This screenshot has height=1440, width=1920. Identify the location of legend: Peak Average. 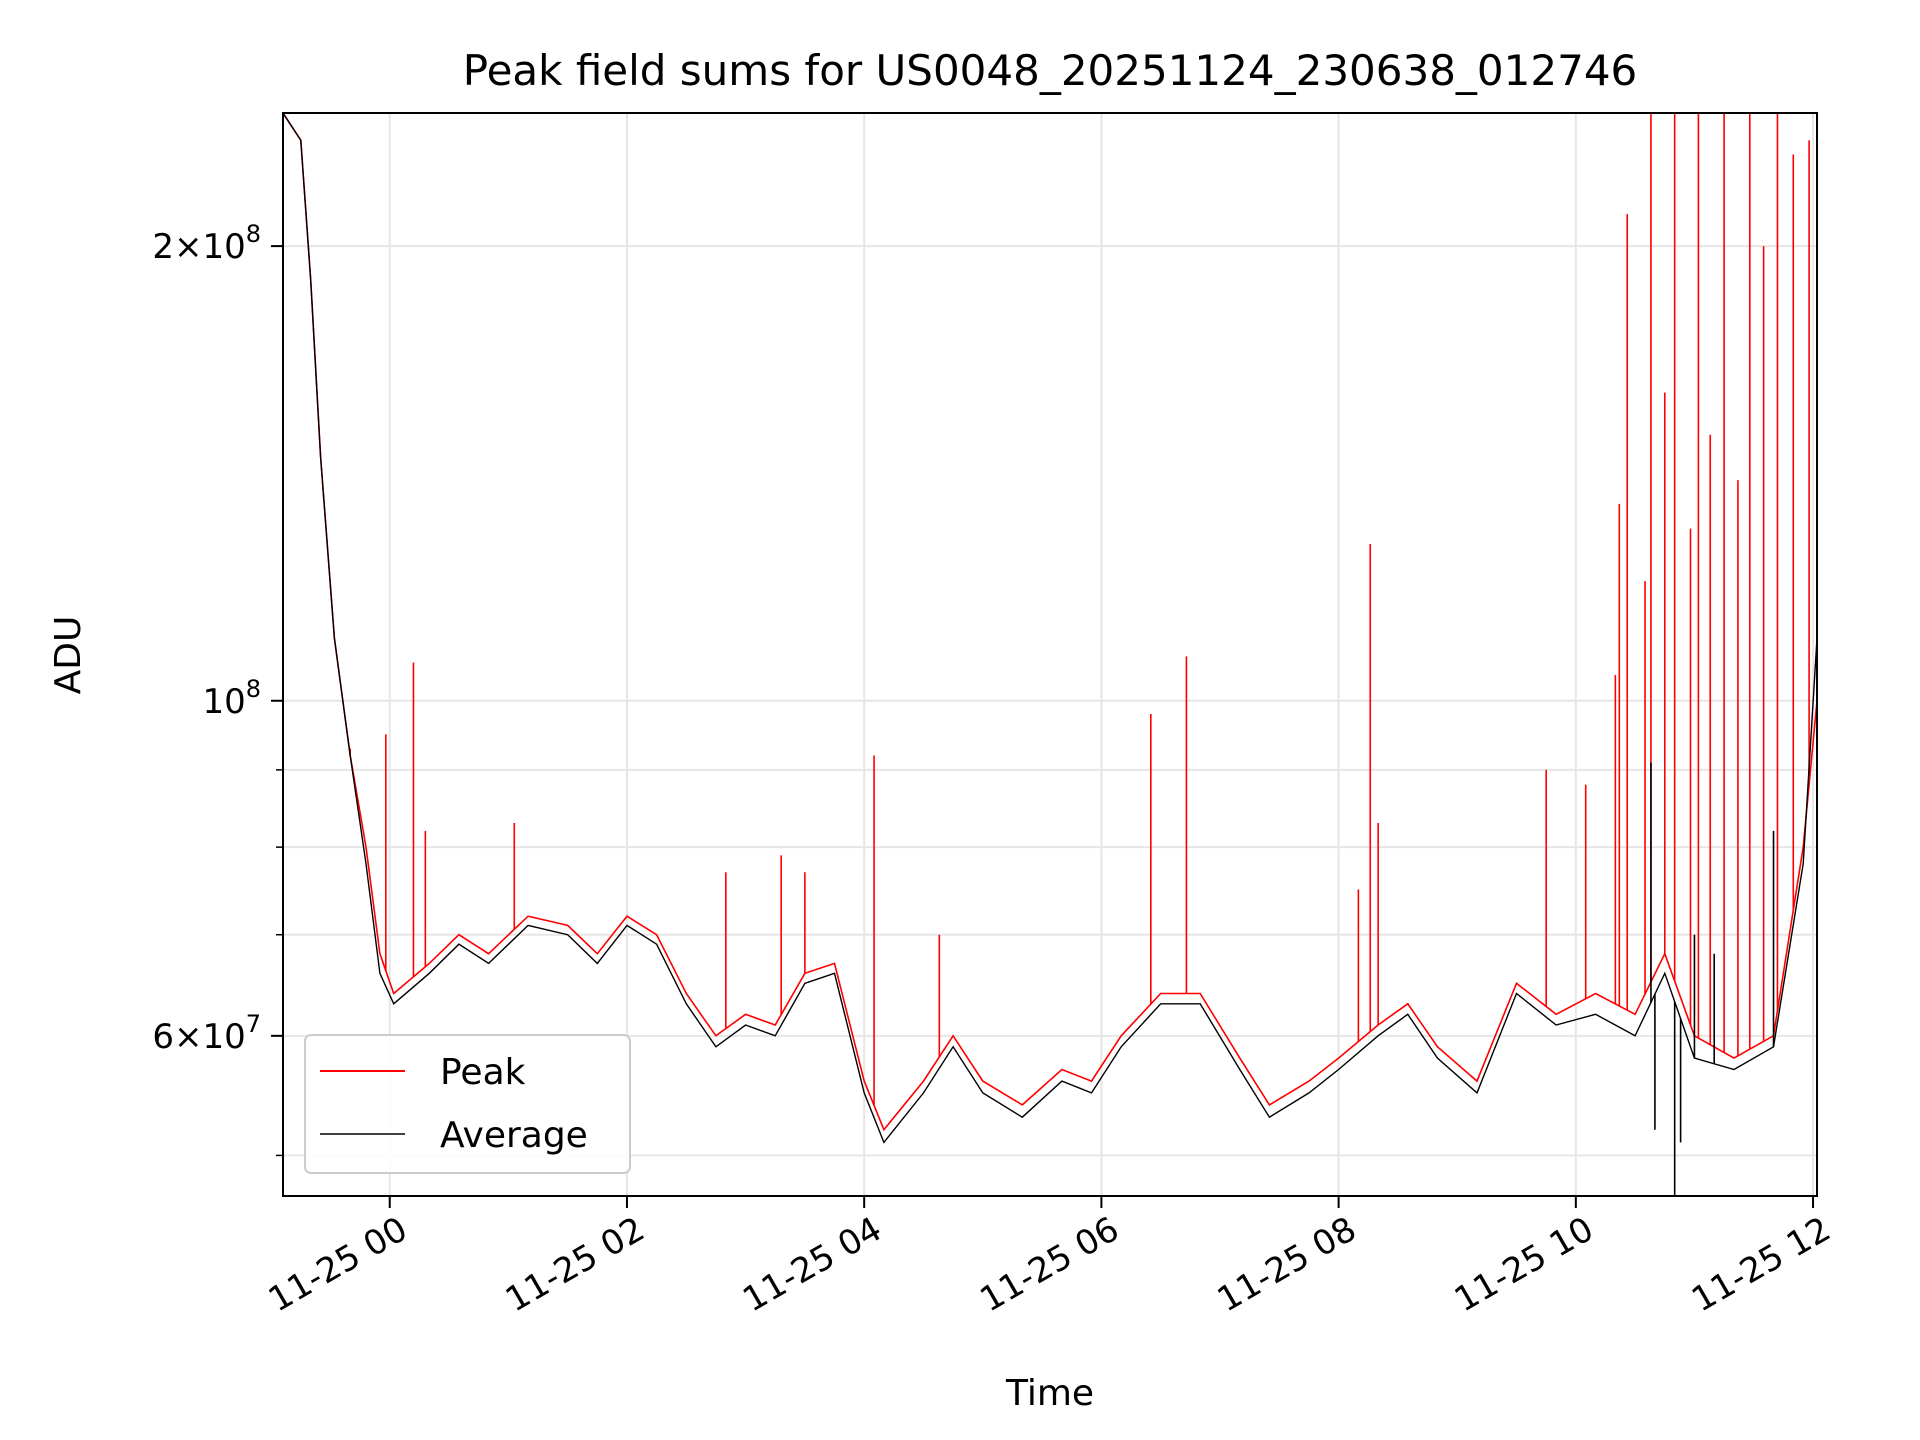
(467, 1104).